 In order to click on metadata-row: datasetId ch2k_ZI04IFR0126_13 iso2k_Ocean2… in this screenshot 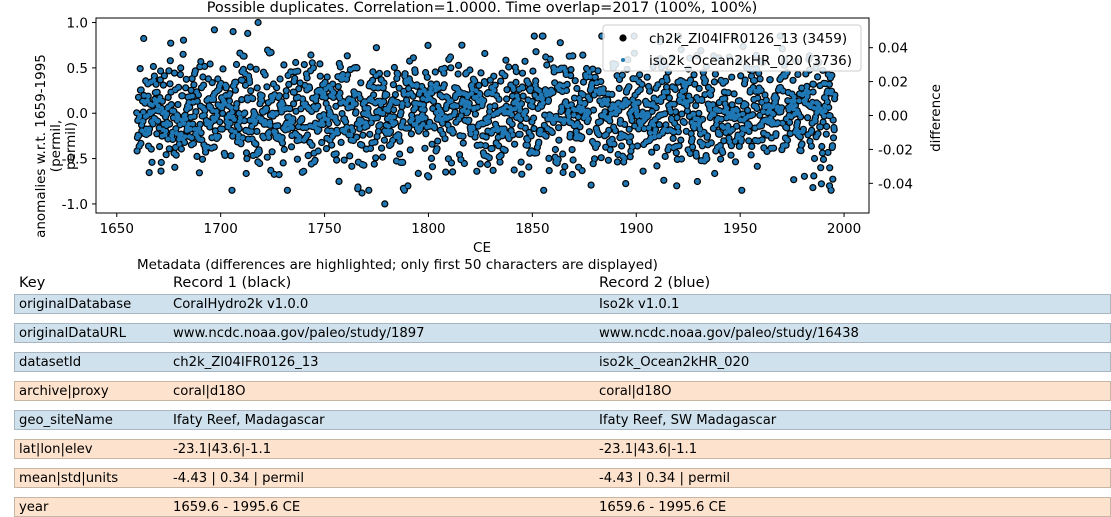, I will do `click(562, 362)`.